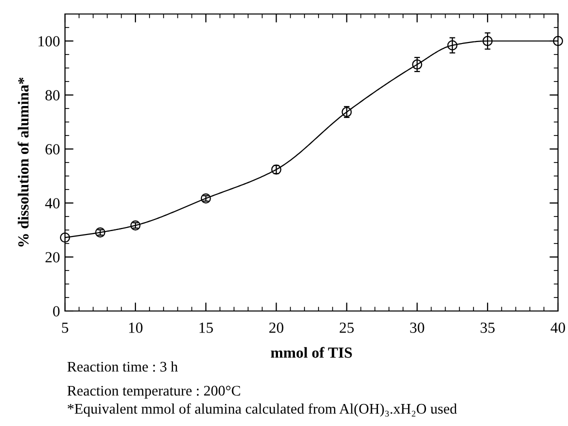  Describe the element at coordinates (153, 392) in the screenshot. I see `text: Reaction temperature : 200°C` at that location.